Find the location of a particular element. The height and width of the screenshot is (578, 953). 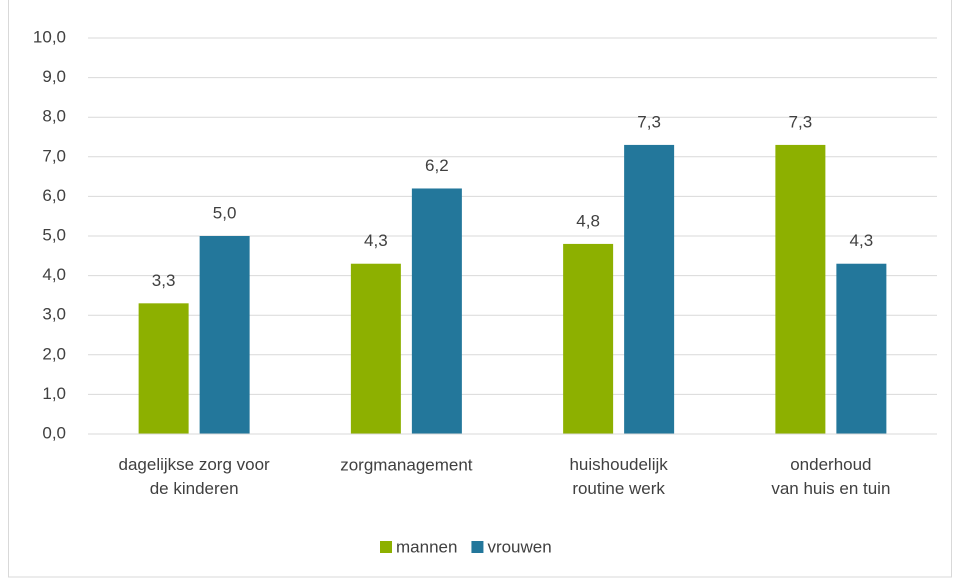

x-tick-label: dagelijkse zorg voor de kinderen is located at coordinates (195, 476).